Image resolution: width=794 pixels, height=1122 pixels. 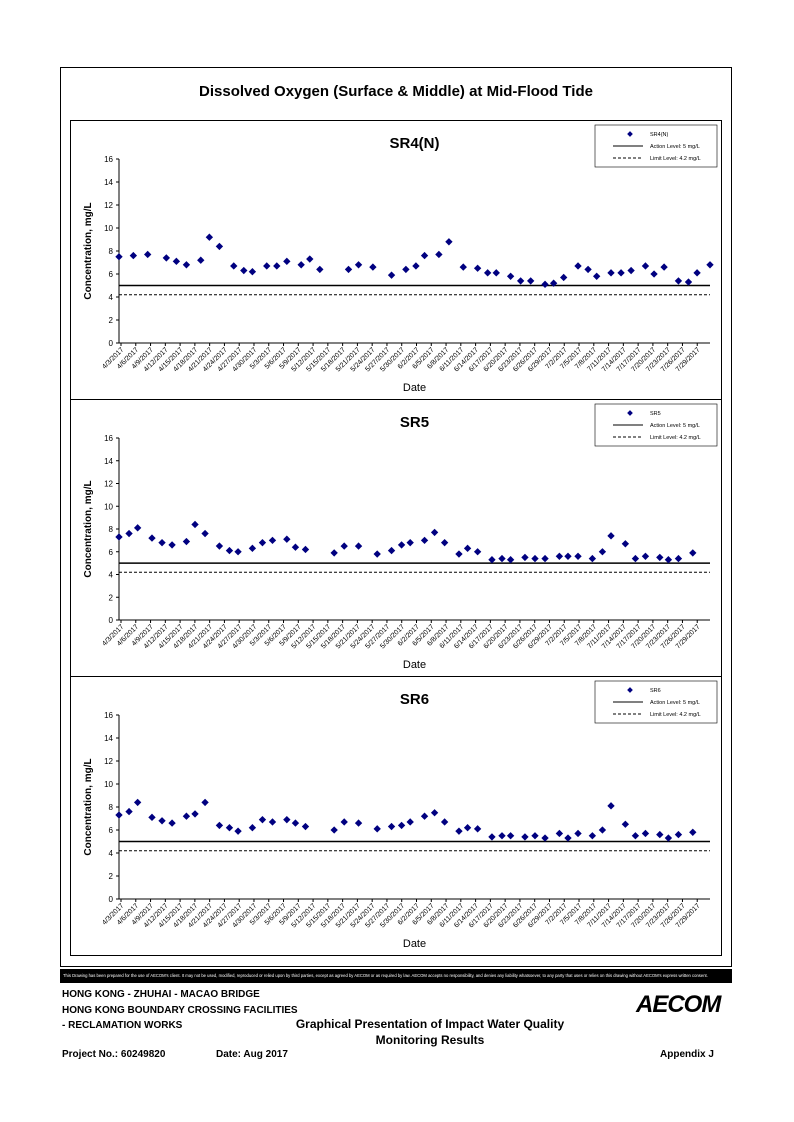 I want to click on y-tick-label: 4, so click(x=111, y=297).